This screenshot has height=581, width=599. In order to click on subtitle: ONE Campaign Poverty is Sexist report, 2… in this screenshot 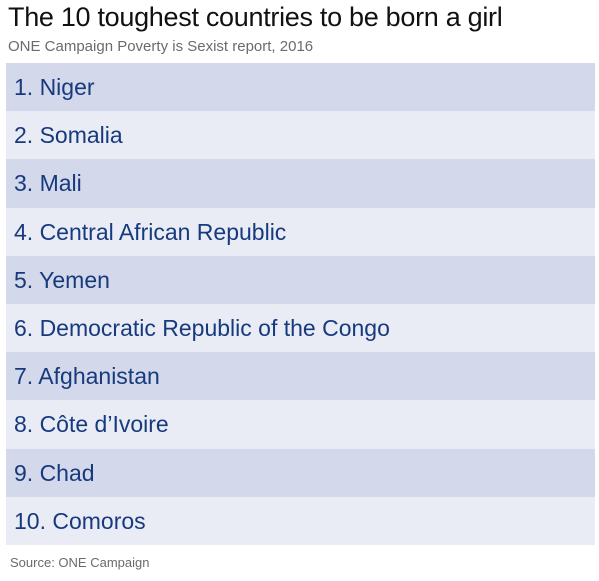, I will do `click(161, 46)`.